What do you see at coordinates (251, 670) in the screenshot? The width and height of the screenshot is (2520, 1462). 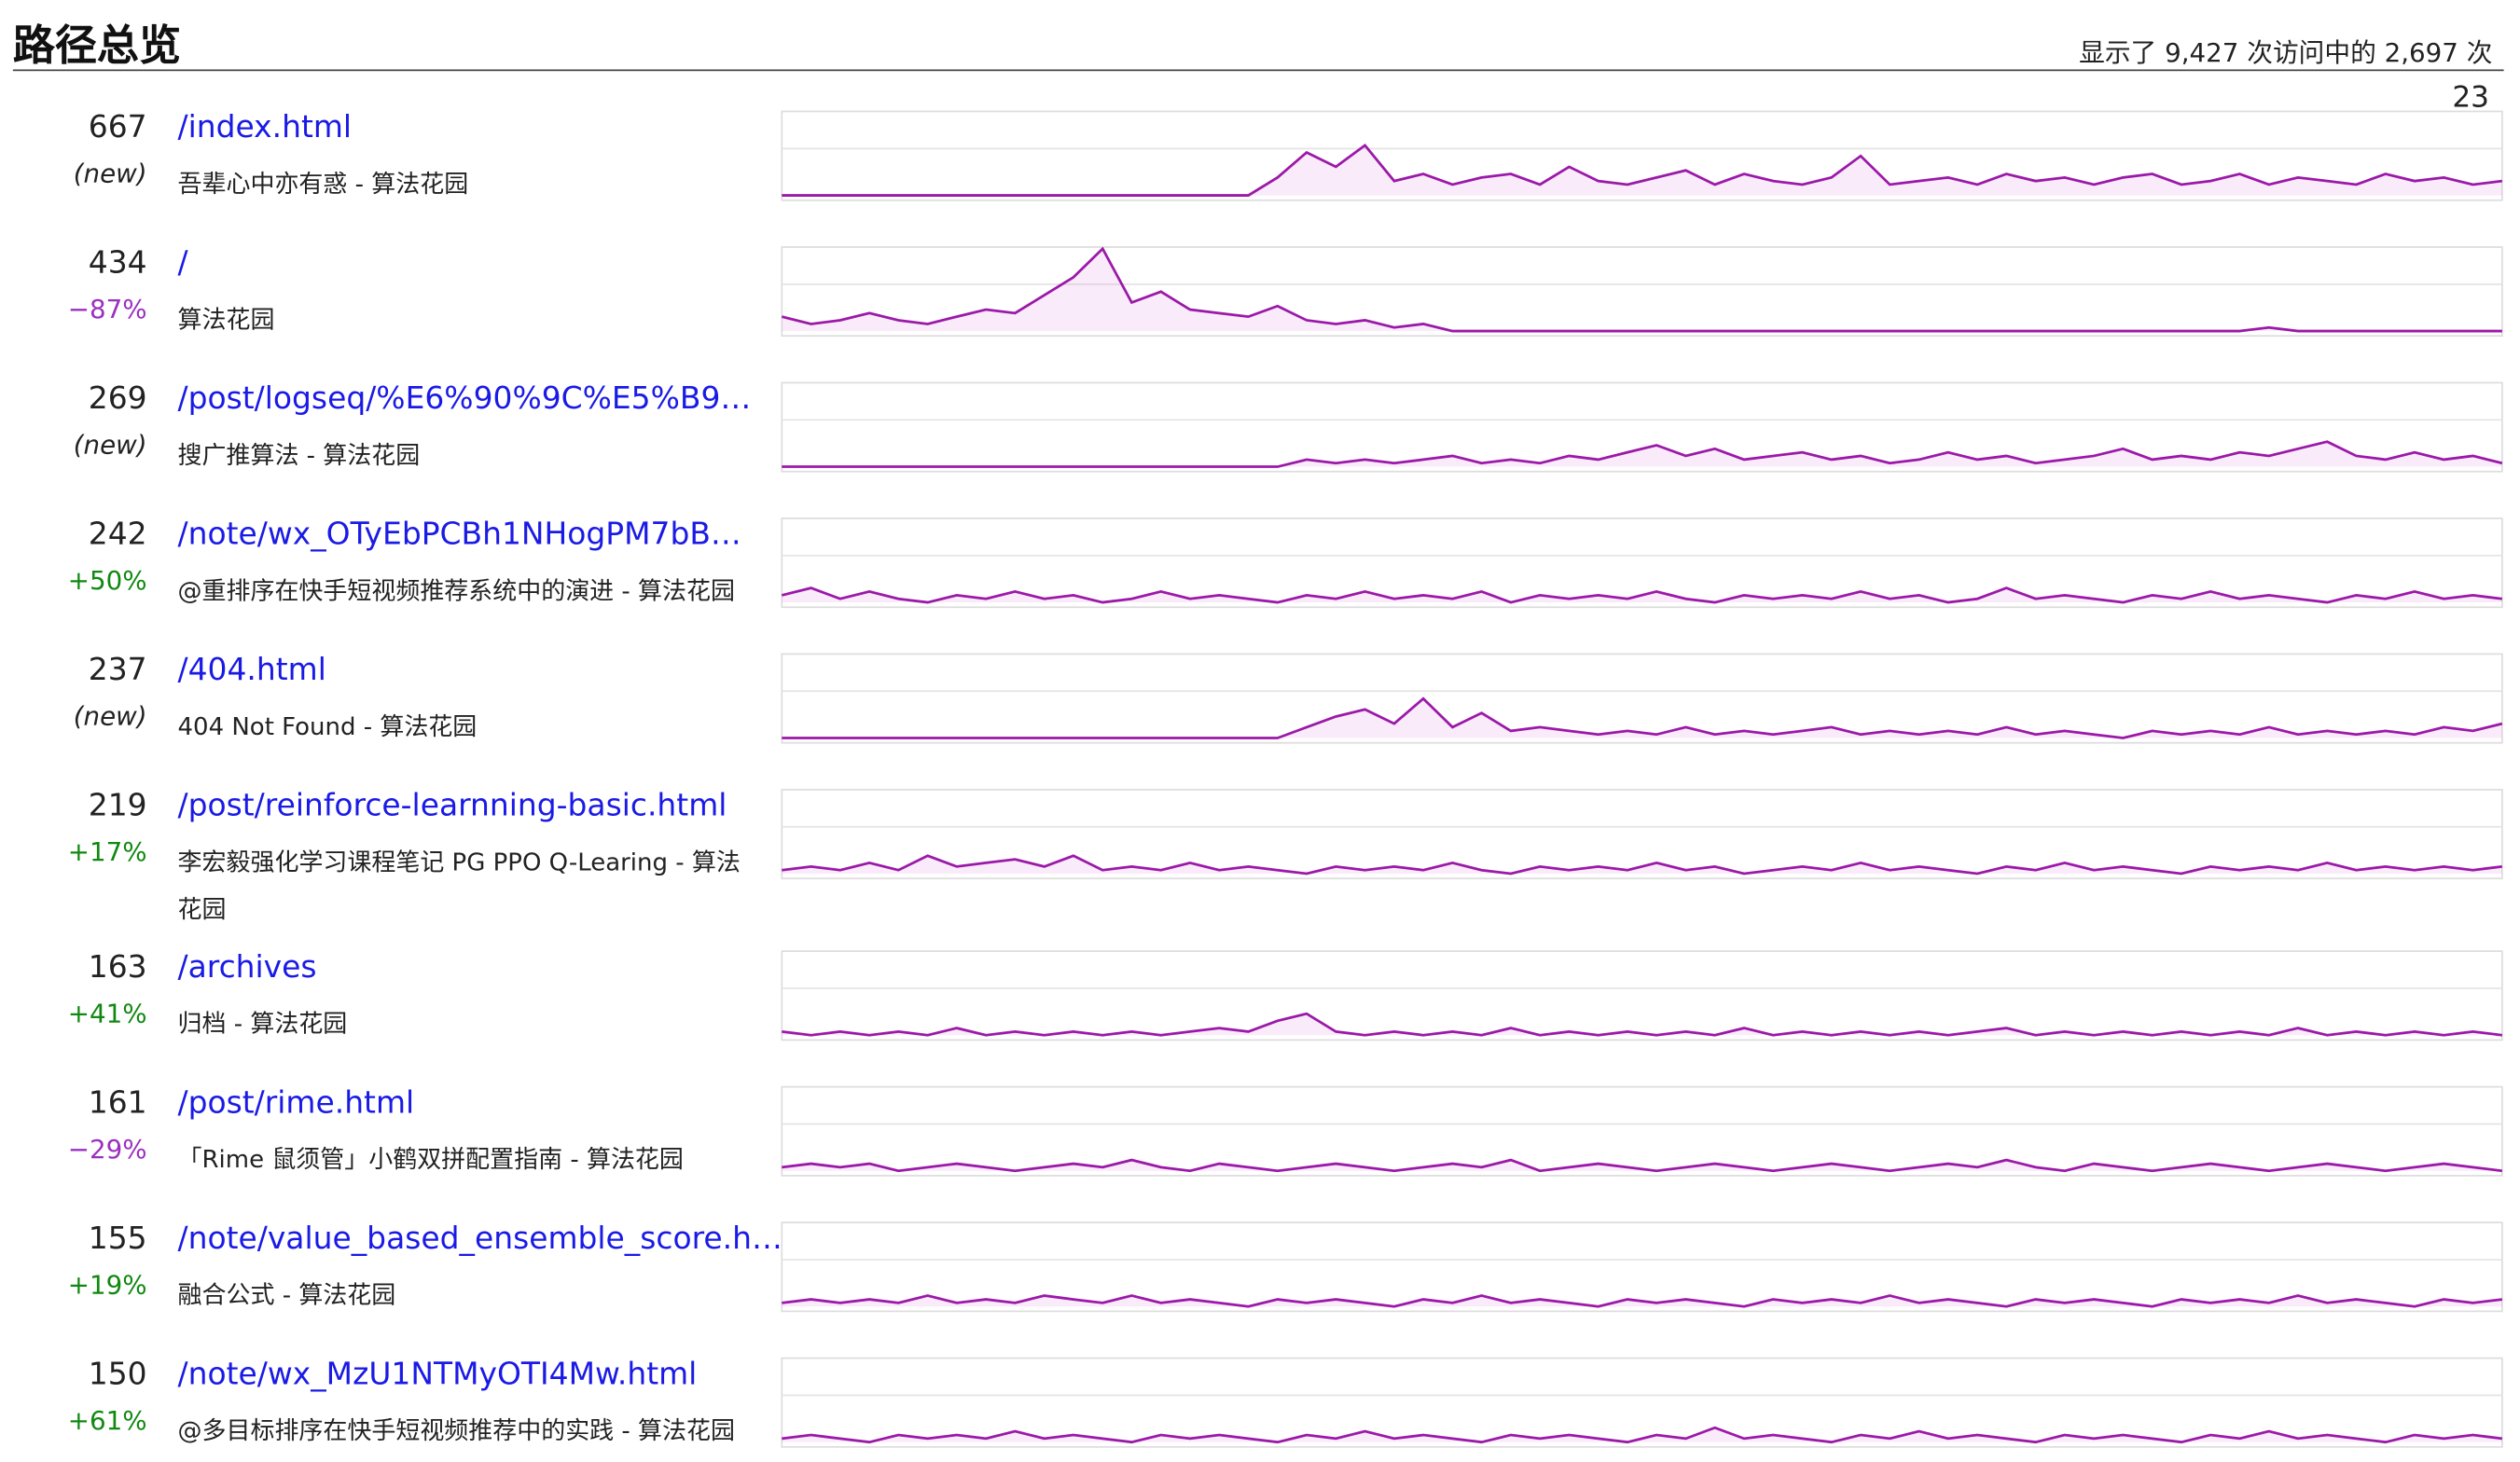 I see `path-link: /404.html` at bounding box center [251, 670].